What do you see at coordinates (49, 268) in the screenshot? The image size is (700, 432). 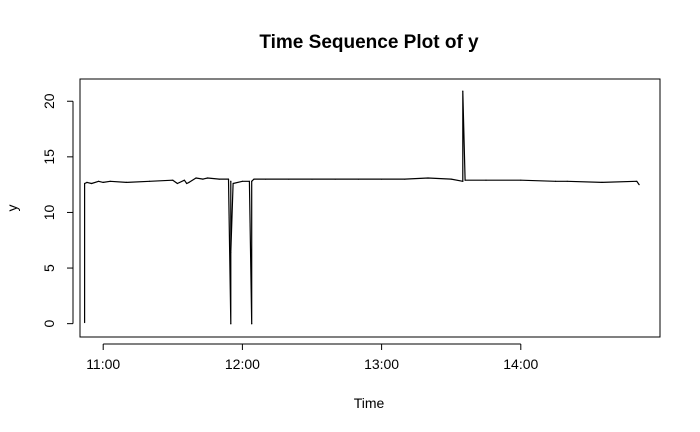 I see `y-tick-label: 5` at bounding box center [49, 268].